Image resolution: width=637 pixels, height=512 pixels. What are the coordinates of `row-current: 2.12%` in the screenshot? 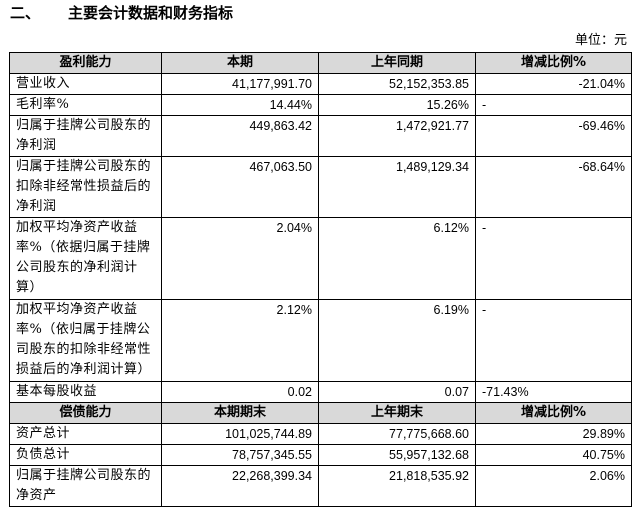 It's located at (240, 340).